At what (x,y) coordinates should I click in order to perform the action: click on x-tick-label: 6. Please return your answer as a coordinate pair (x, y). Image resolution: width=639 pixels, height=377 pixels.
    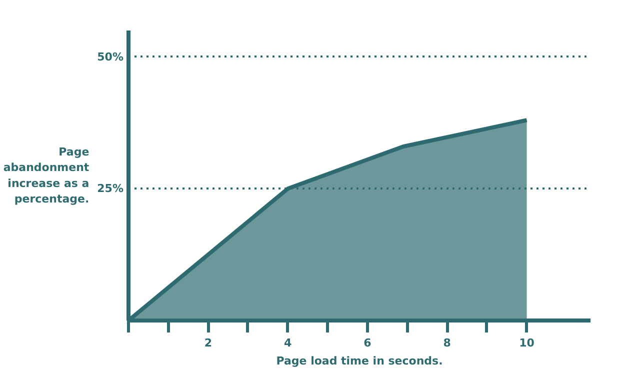
    Looking at the image, I should click on (368, 343).